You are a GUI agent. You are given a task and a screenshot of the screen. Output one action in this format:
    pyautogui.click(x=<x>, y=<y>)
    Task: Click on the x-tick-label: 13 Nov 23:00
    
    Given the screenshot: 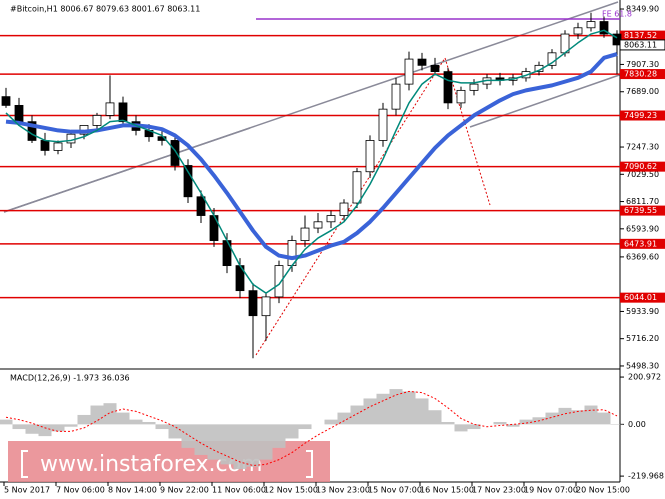 What is the action you would take?
    pyautogui.click(x=343, y=490)
    